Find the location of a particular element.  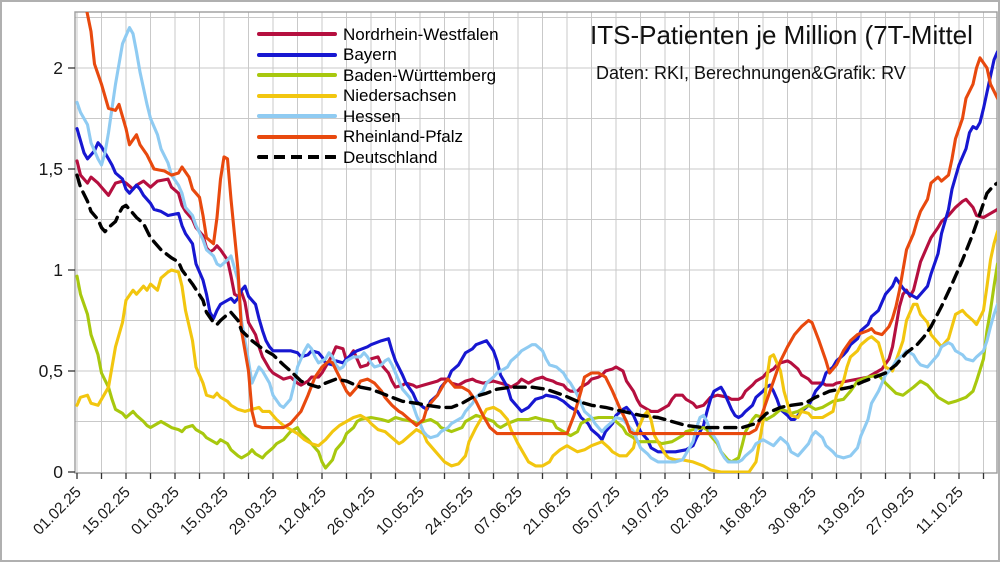

x-tick-label: 01.02.25 is located at coordinates (57, 511).